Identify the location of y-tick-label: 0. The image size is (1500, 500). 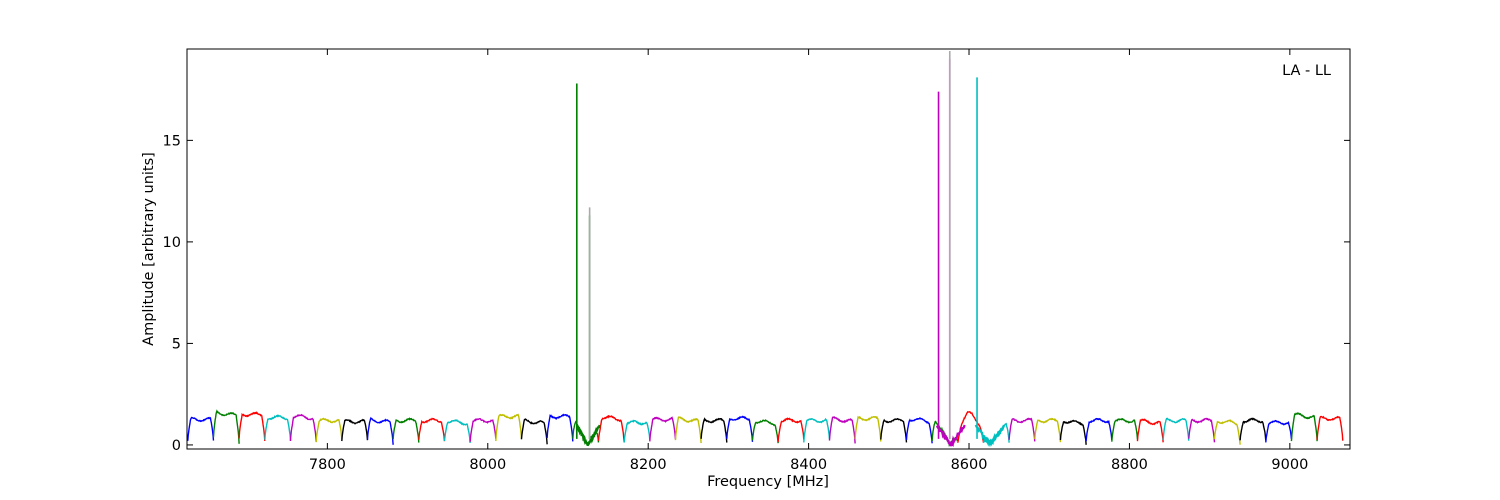
(176, 446).